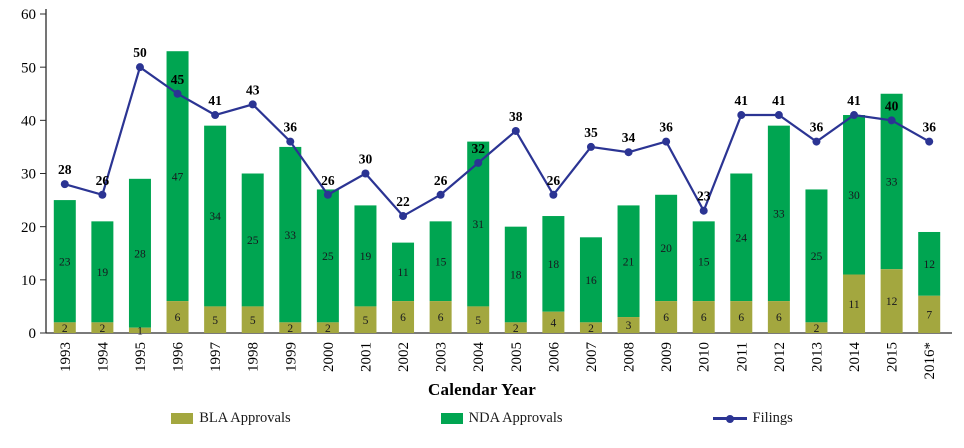 The width and height of the screenshot is (964, 448). Describe the element at coordinates (103, 357) in the screenshot. I see `x-tick-label: 1994` at that location.